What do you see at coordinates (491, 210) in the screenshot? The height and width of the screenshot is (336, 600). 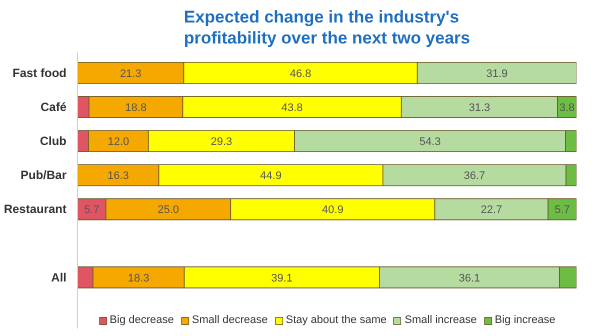 I see `data-label: 22.7` at bounding box center [491, 210].